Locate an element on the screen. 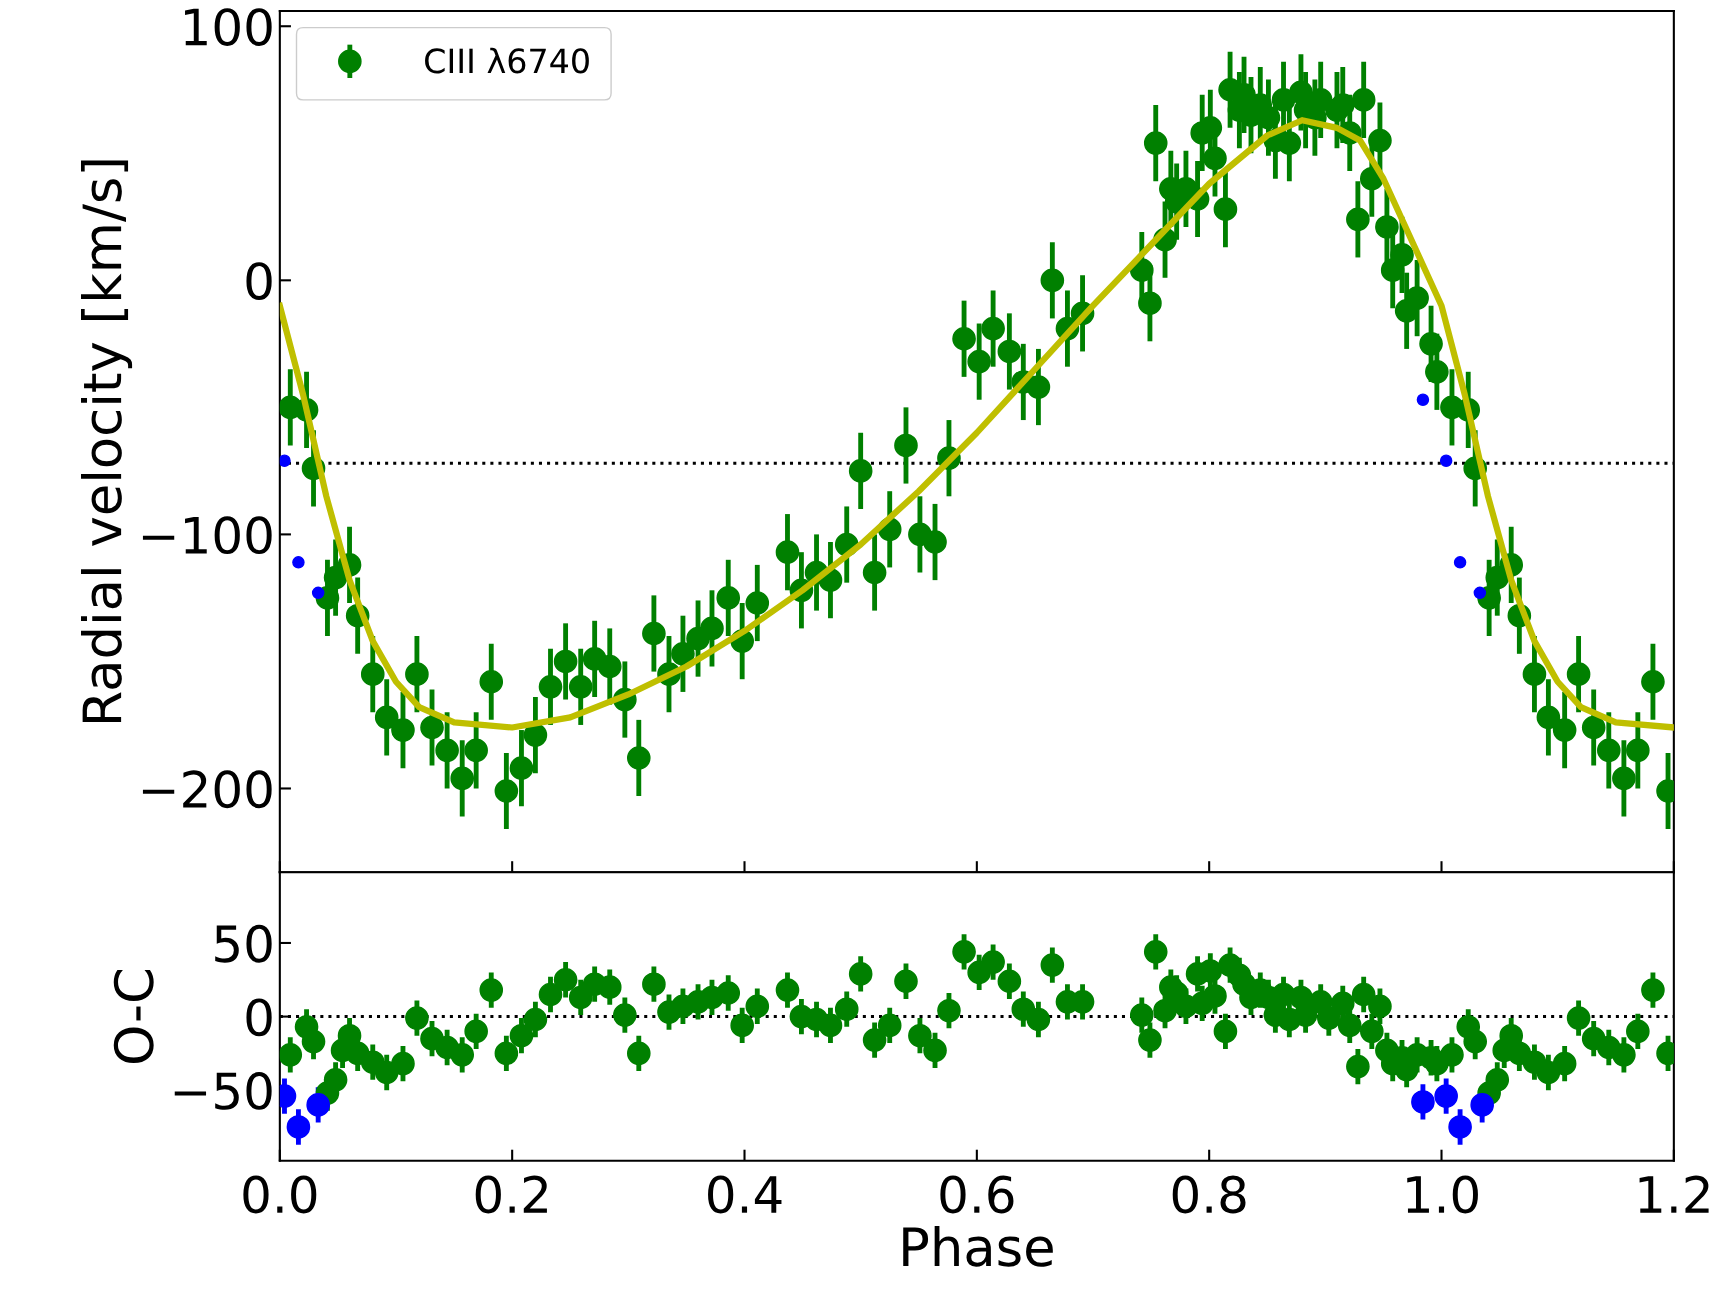  x-tick-label: 1.2 is located at coordinates (1674, 1194).